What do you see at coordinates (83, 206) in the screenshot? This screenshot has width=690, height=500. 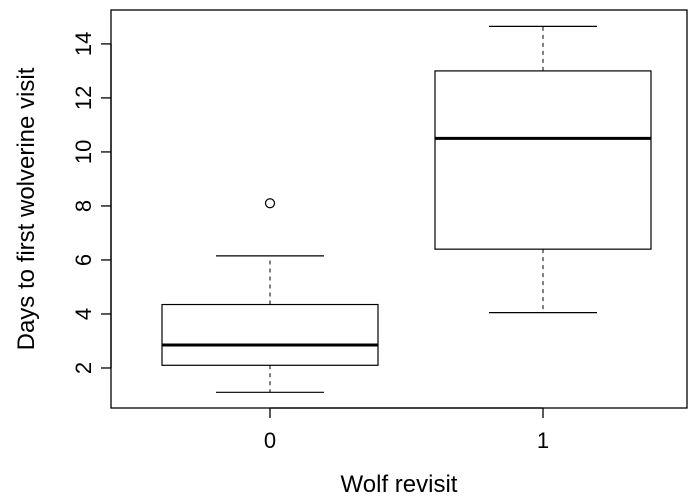 I see `y-tick-label: 8` at bounding box center [83, 206].